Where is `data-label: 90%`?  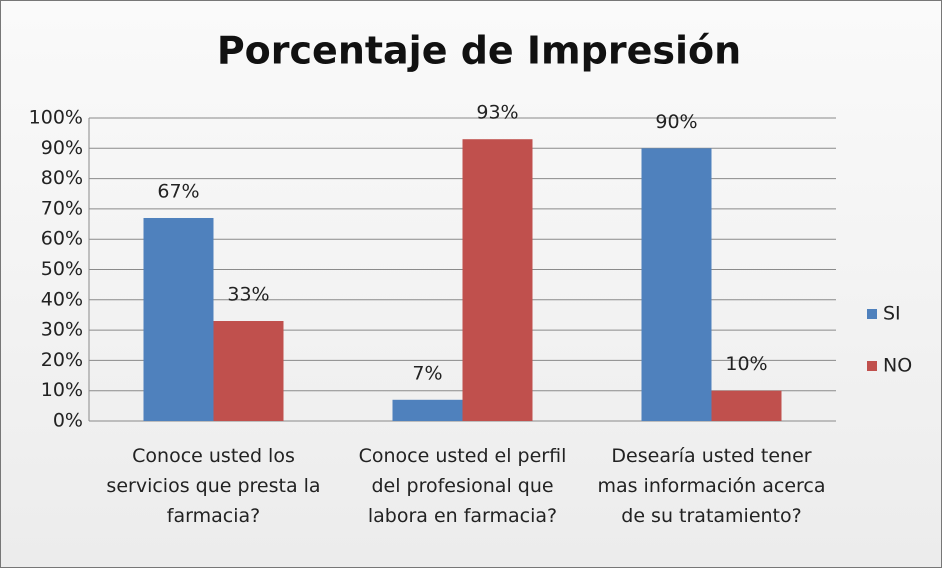 data-label: 90% is located at coordinates (676, 122).